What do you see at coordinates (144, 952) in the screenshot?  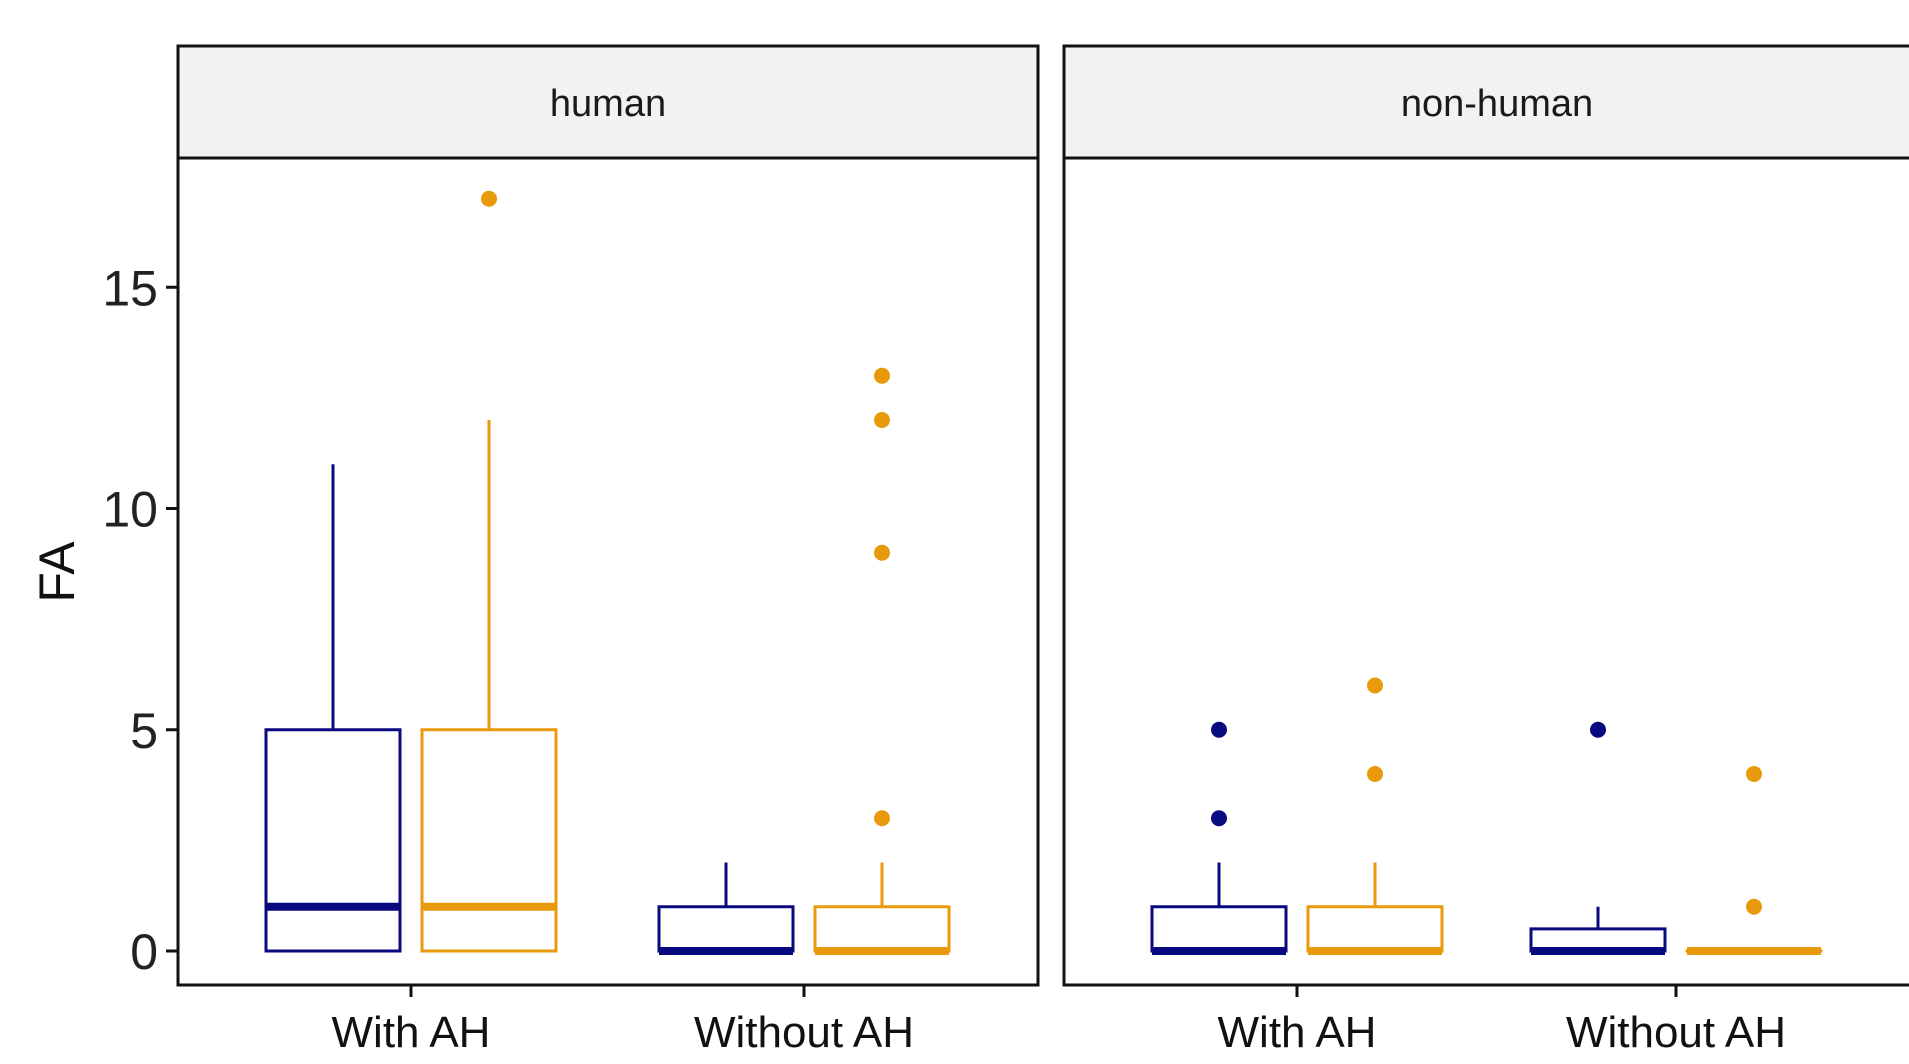 I see `y-tick-label-0: 0` at bounding box center [144, 952].